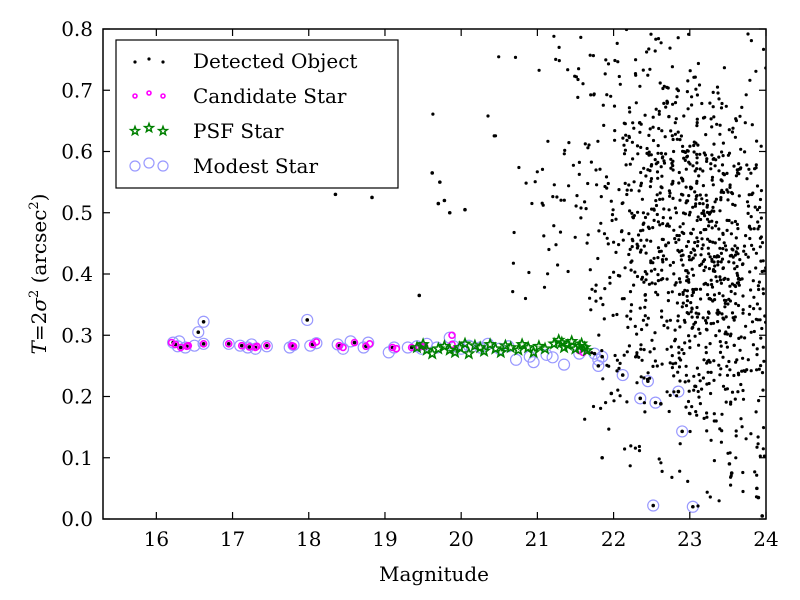 The image size is (800, 600). I want to click on legend-marker-modest, so click(135, 166).